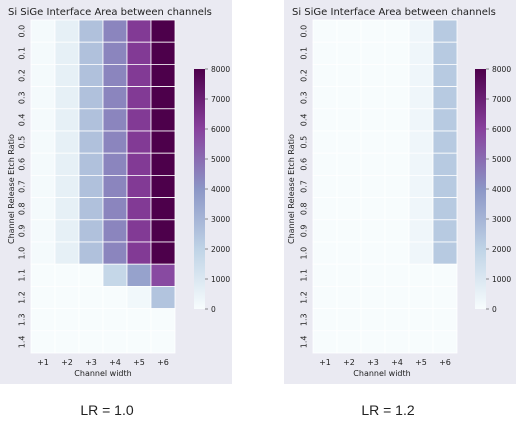 The width and height of the screenshot is (521, 424). Describe the element at coordinates (394, 12) in the screenshot. I see `chart-title: Si SiGe Interface Area between channels` at that location.